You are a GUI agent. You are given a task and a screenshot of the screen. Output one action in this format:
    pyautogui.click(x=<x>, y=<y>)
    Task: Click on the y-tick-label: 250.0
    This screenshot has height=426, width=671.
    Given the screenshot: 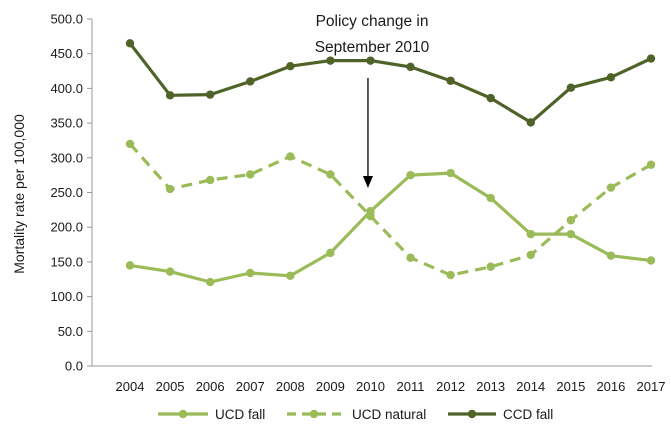 What is the action you would take?
    pyautogui.click(x=66, y=192)
    